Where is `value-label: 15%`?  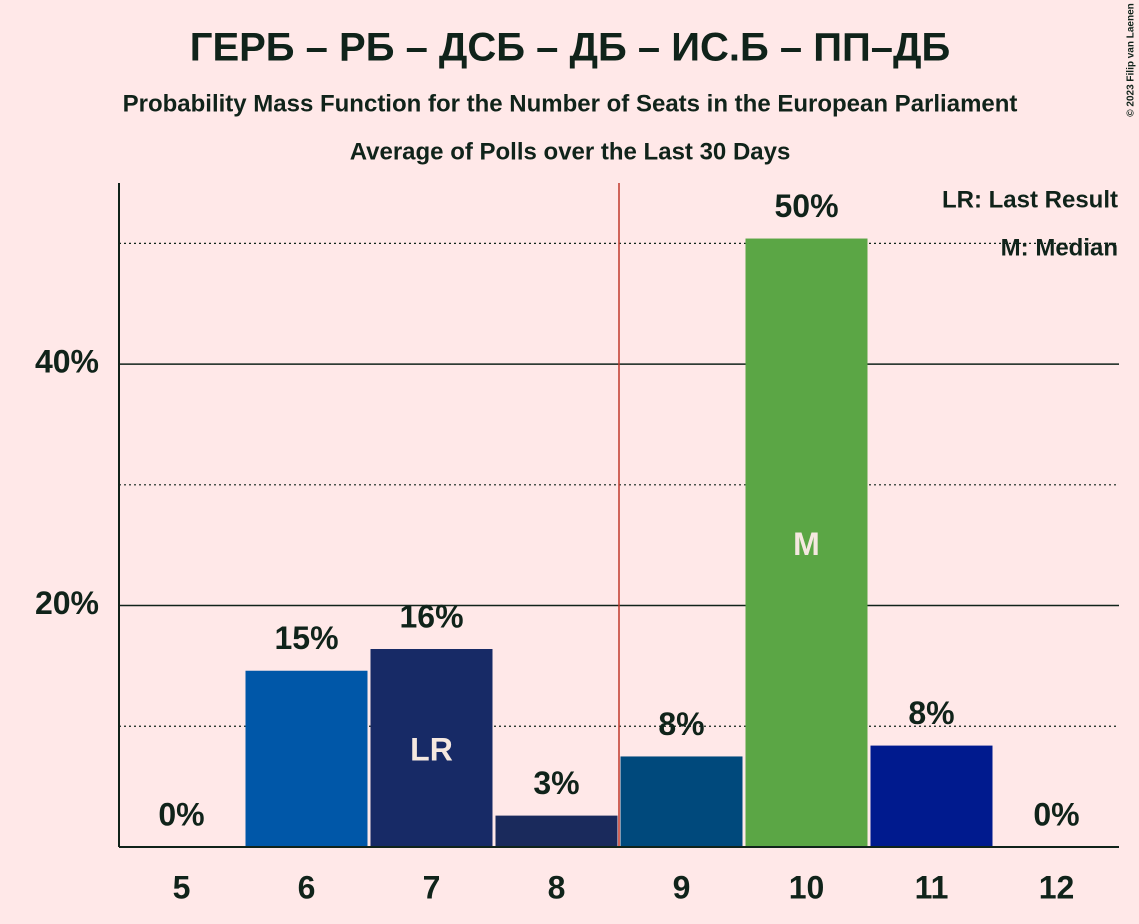
value-label: 15% is located at coordinates (306, 638).